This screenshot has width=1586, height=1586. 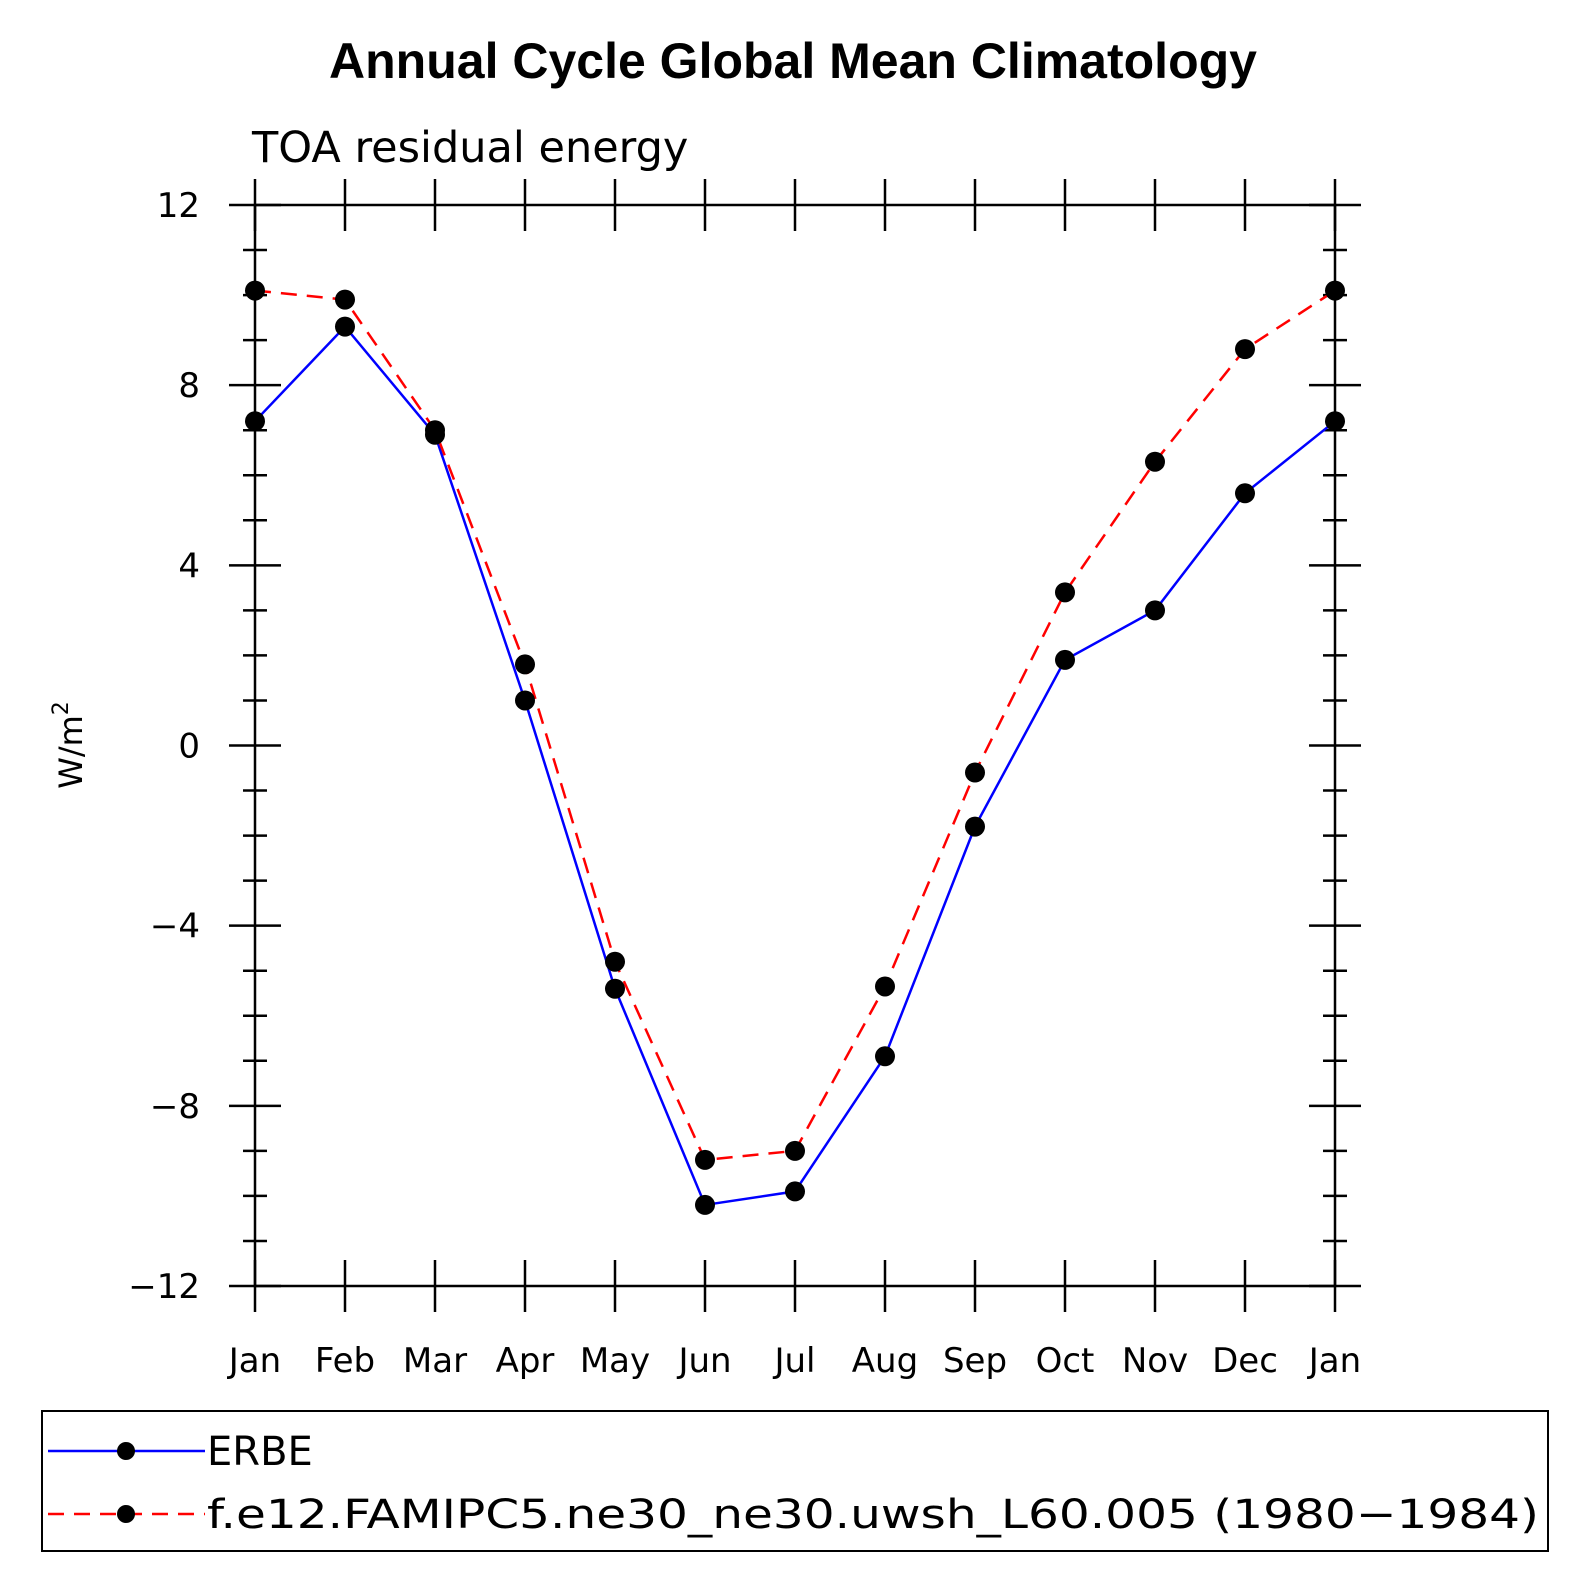 I want to click on y-axis-label-superscript: 2, so click(x=61, y=708).